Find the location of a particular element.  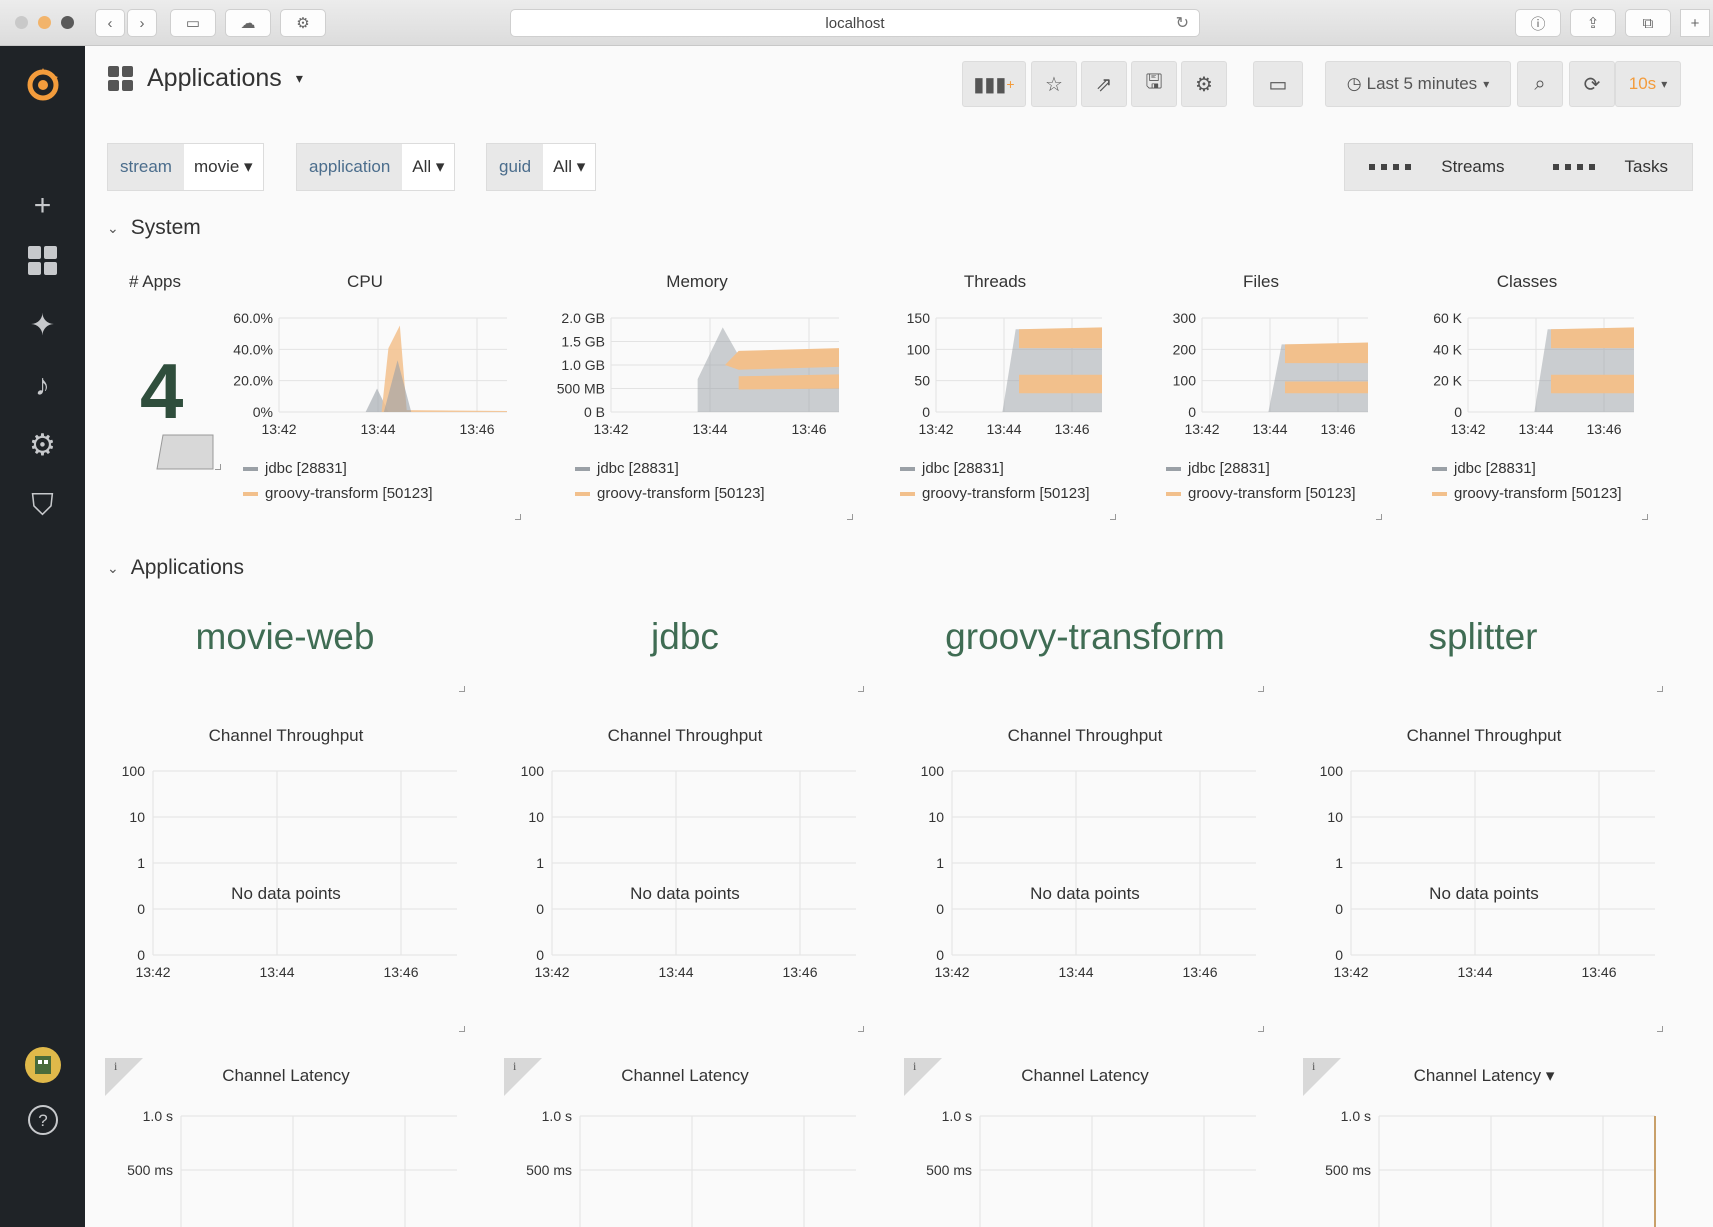

save-icon: 🖫 is located at coordinates (1154, 84).